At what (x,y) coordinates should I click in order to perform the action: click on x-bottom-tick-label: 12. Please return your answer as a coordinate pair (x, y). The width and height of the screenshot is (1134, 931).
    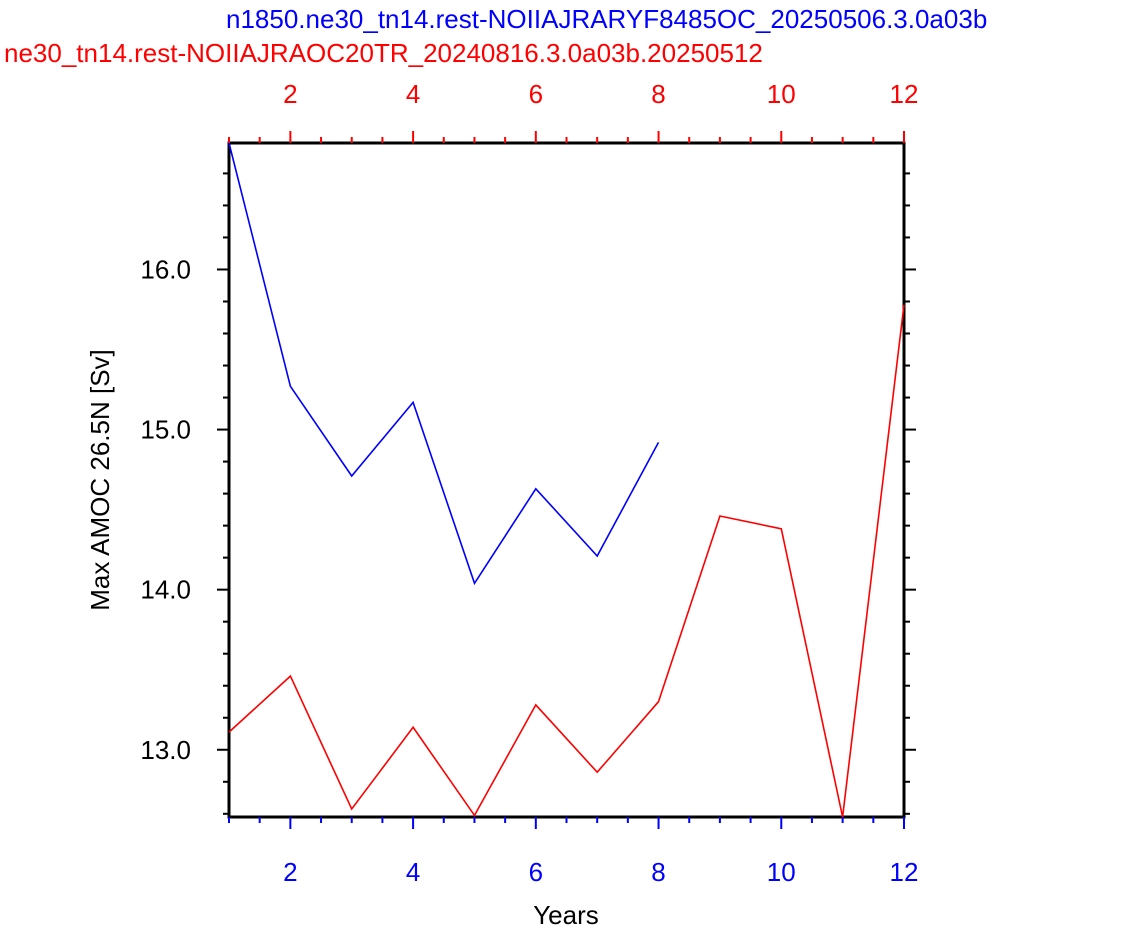
    Looking at the image, I should click on (904, 872).